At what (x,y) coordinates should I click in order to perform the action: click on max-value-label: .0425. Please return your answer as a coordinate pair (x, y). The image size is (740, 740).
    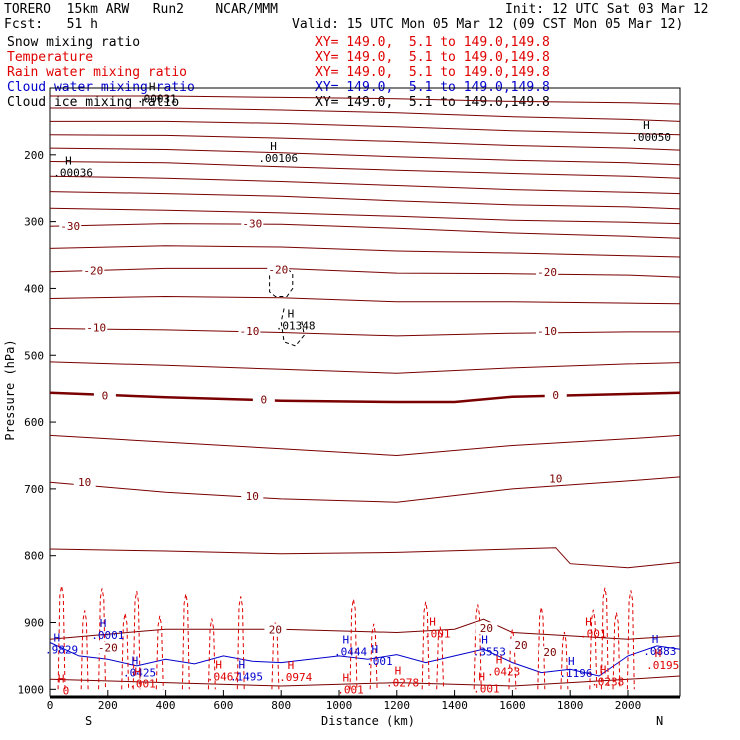
    Looking at the image, I should click on (139, 672).